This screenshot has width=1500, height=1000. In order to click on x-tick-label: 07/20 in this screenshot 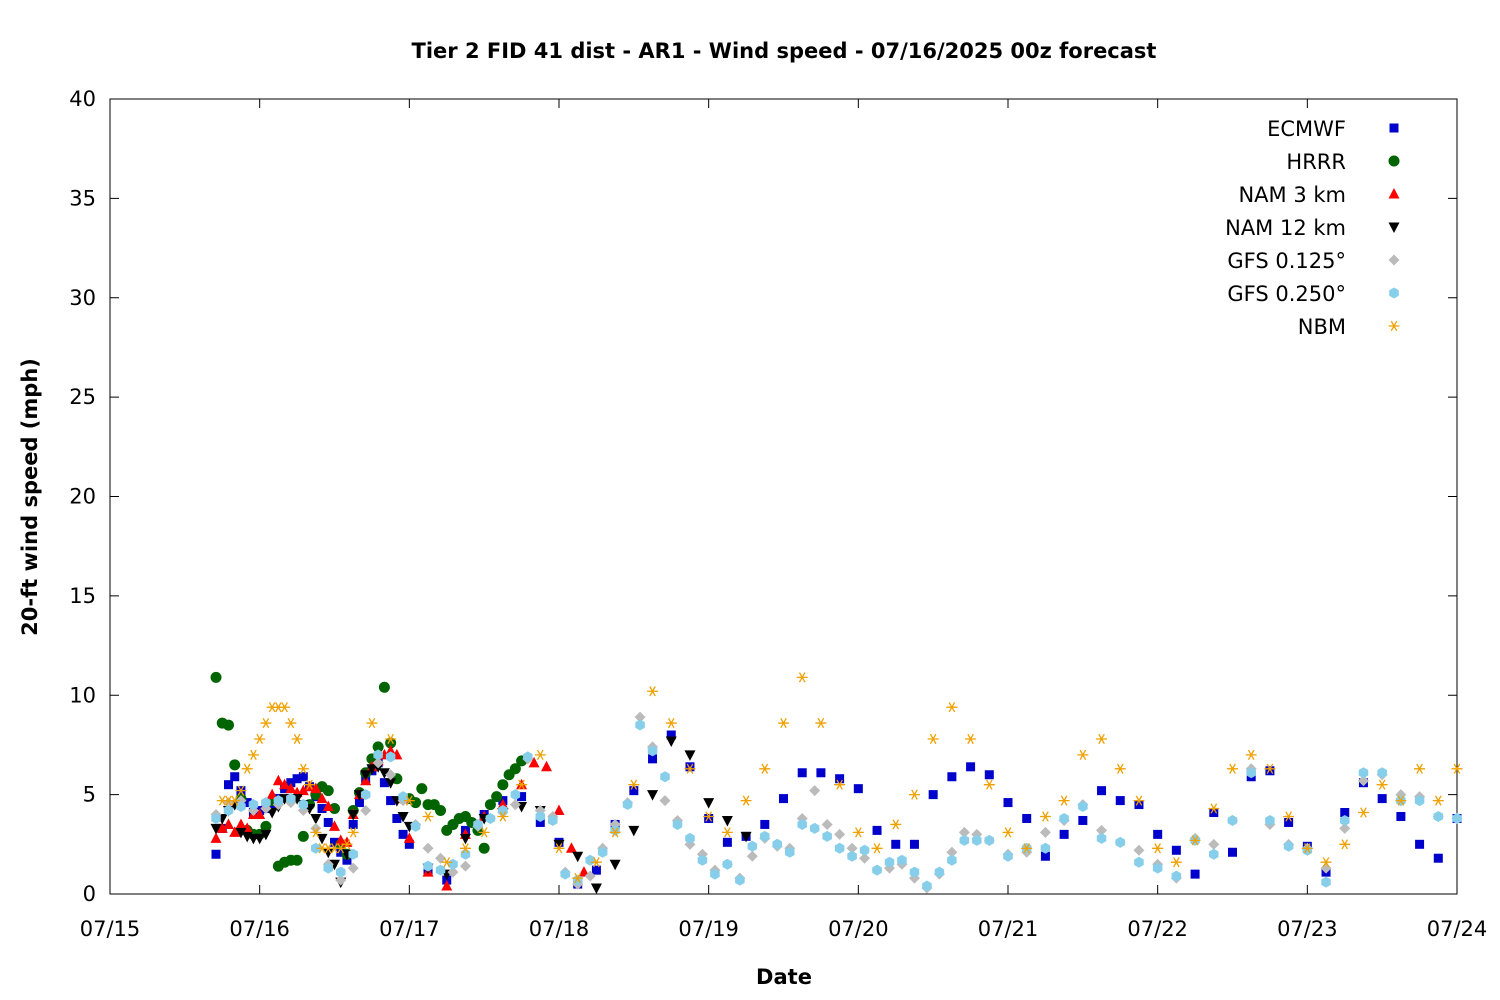, I will do `click(858, 929)`.